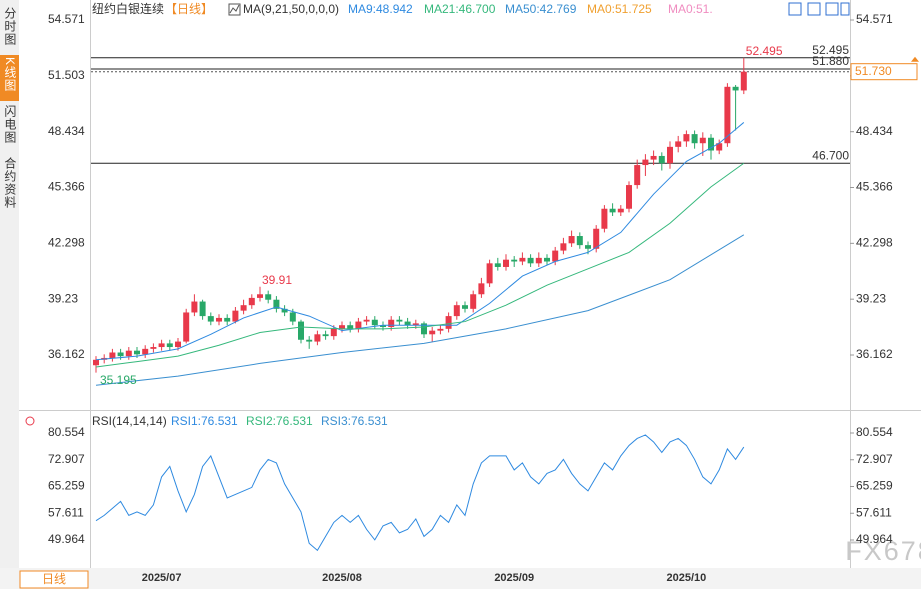 Image resolution: width=921 pixels, height=589 pixels. What do you see at coordinates (66, 187) in the screenshot?
I see `y-tick-label: 45.366` at bounding box center [66, 187].